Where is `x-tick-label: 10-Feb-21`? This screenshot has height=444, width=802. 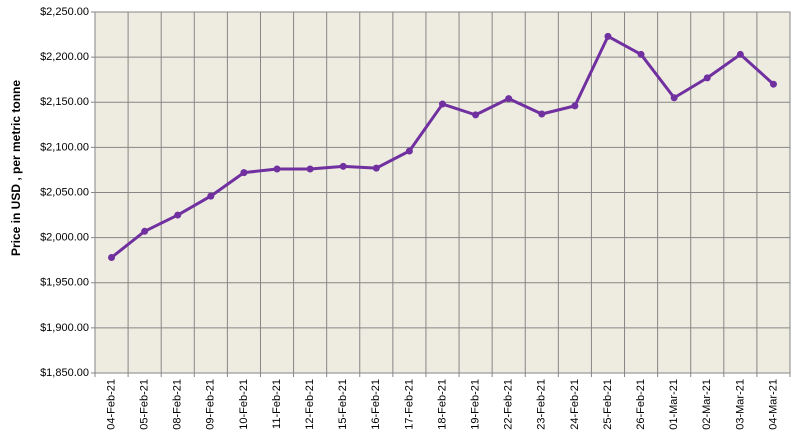
x-tick-label: 10-Feb-21 is located at coordinates (244, 404).